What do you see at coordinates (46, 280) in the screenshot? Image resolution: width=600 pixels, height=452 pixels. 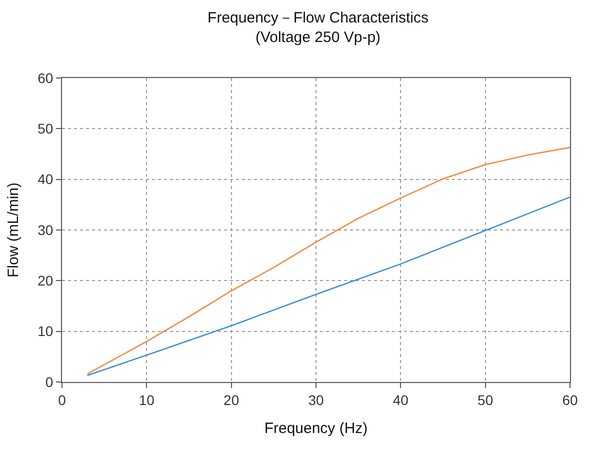 I see `y-tick-label: 20` at bounding box center [46, 280].